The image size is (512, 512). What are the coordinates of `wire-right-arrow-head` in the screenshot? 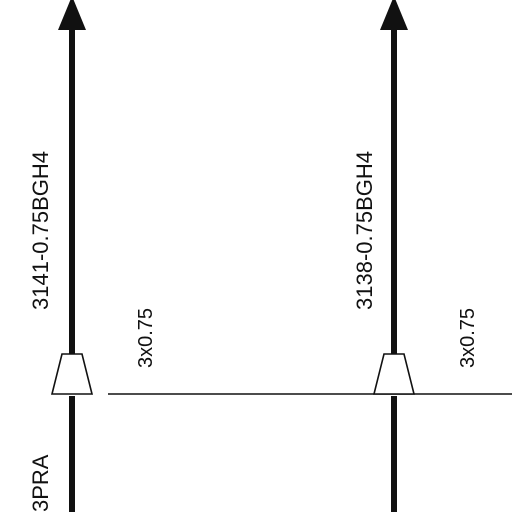 It's located at (394, 15).